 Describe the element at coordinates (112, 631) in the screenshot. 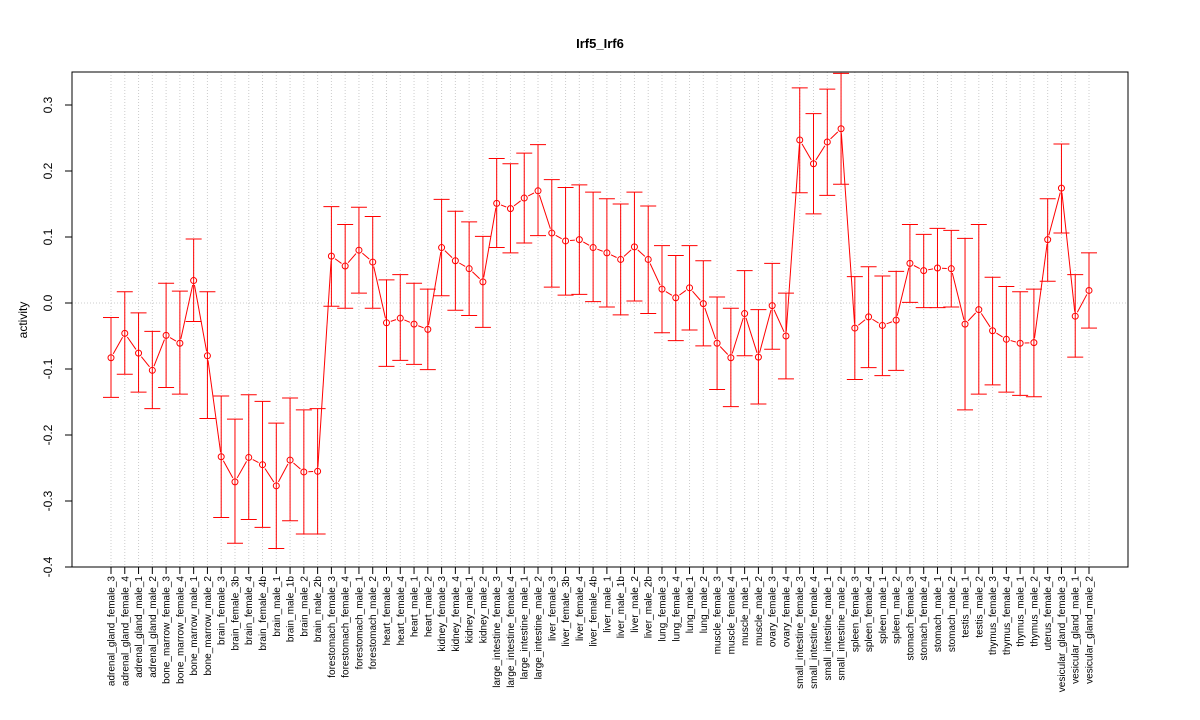

I see `x-tick-label: adrenal_gland_female_3` at that location.